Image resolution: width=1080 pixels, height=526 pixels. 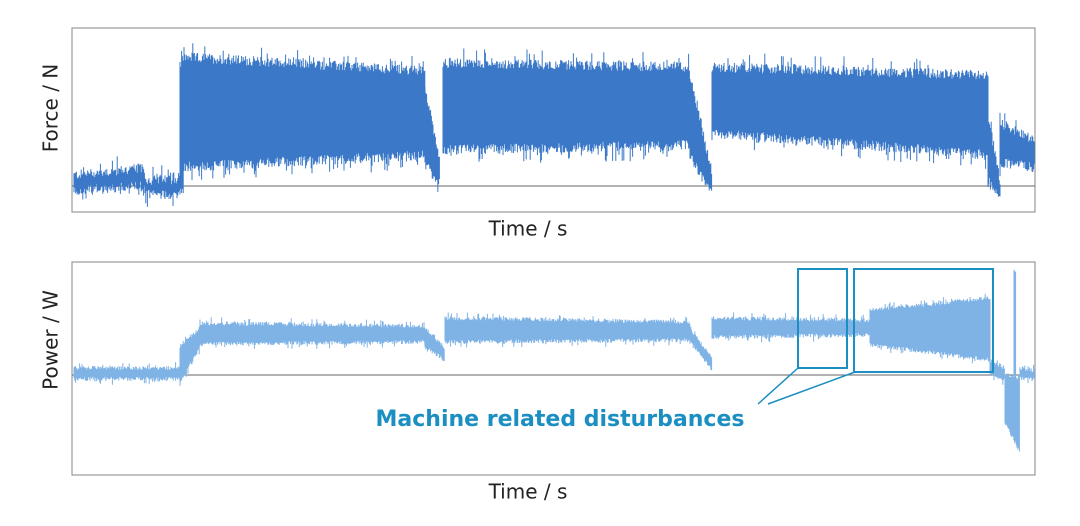 What do you see at coordinates (560, 419) in the screenshot?
I see `annotation: Machine related disturbances` at bounding box center [560, 419].